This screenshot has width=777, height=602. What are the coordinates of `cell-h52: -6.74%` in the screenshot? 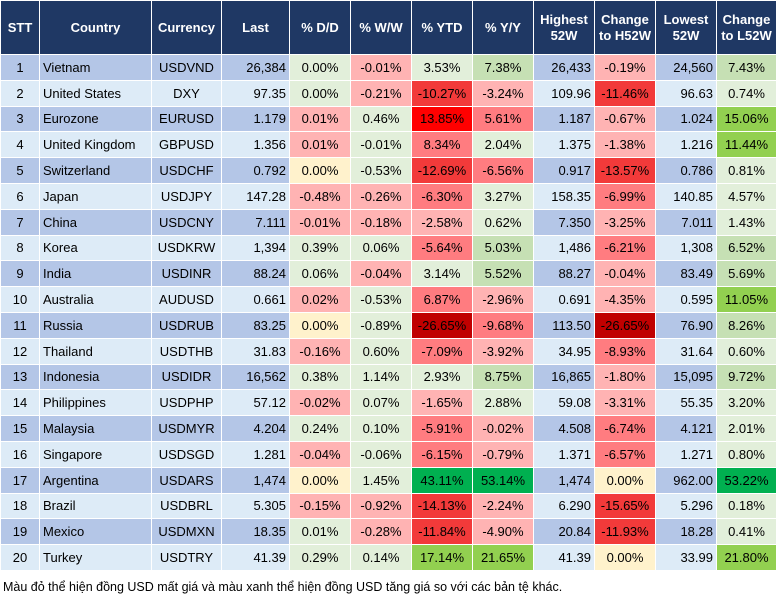 It's located at (625, 428).